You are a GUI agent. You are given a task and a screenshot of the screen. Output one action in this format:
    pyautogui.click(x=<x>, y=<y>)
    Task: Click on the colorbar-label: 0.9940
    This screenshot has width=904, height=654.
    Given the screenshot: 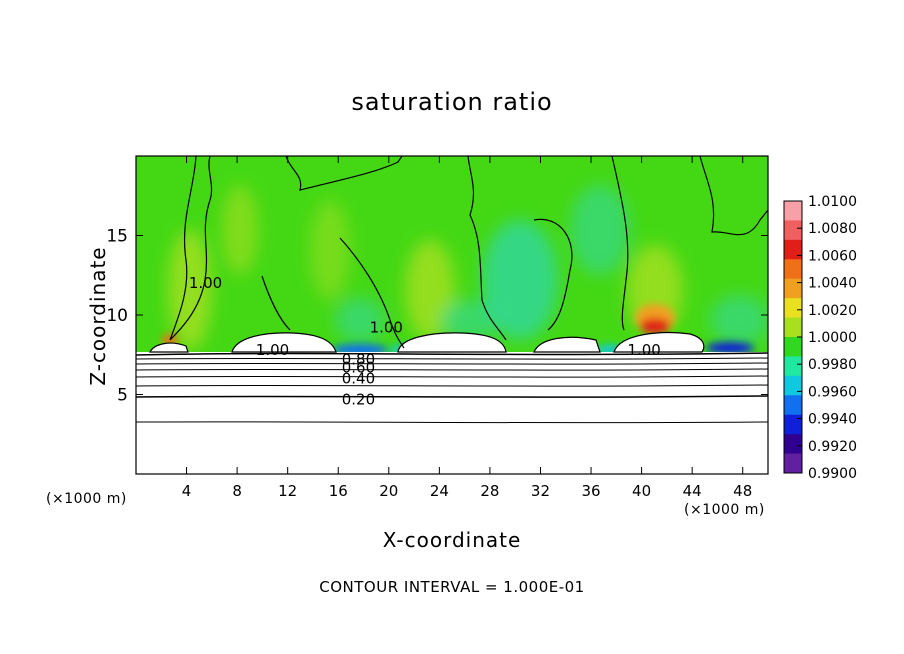 What is the action you would take?
    pyautogui.click(x=832, y=420)
    